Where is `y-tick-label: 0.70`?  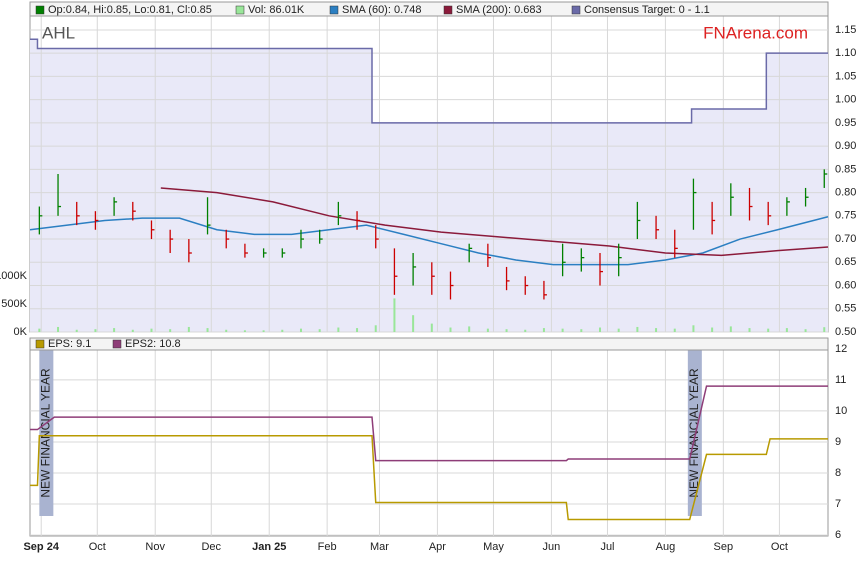 y-tick-label: 0.70 is located at coordinates (845, 239).